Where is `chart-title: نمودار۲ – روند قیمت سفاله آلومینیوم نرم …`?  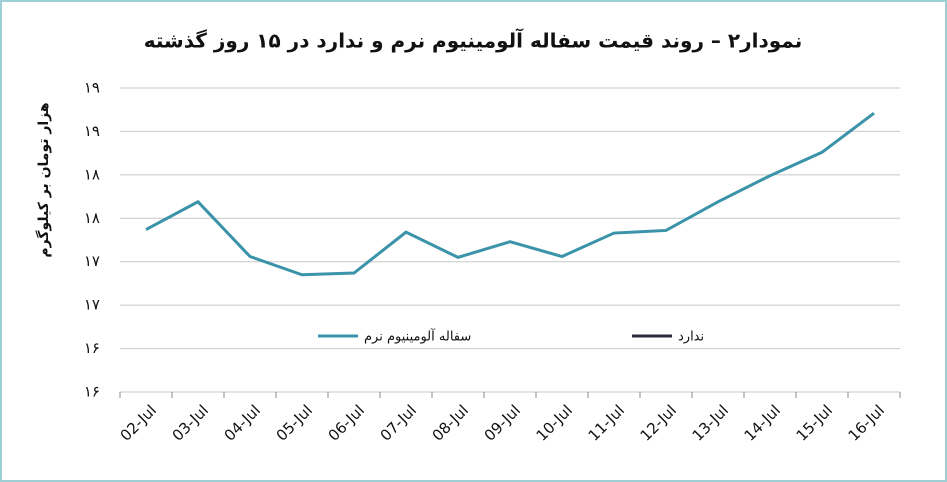
chart-title: نمودار۲ – روند قیمت سفاله آلومینیوم نرم … is located at coordinates (473, 40).